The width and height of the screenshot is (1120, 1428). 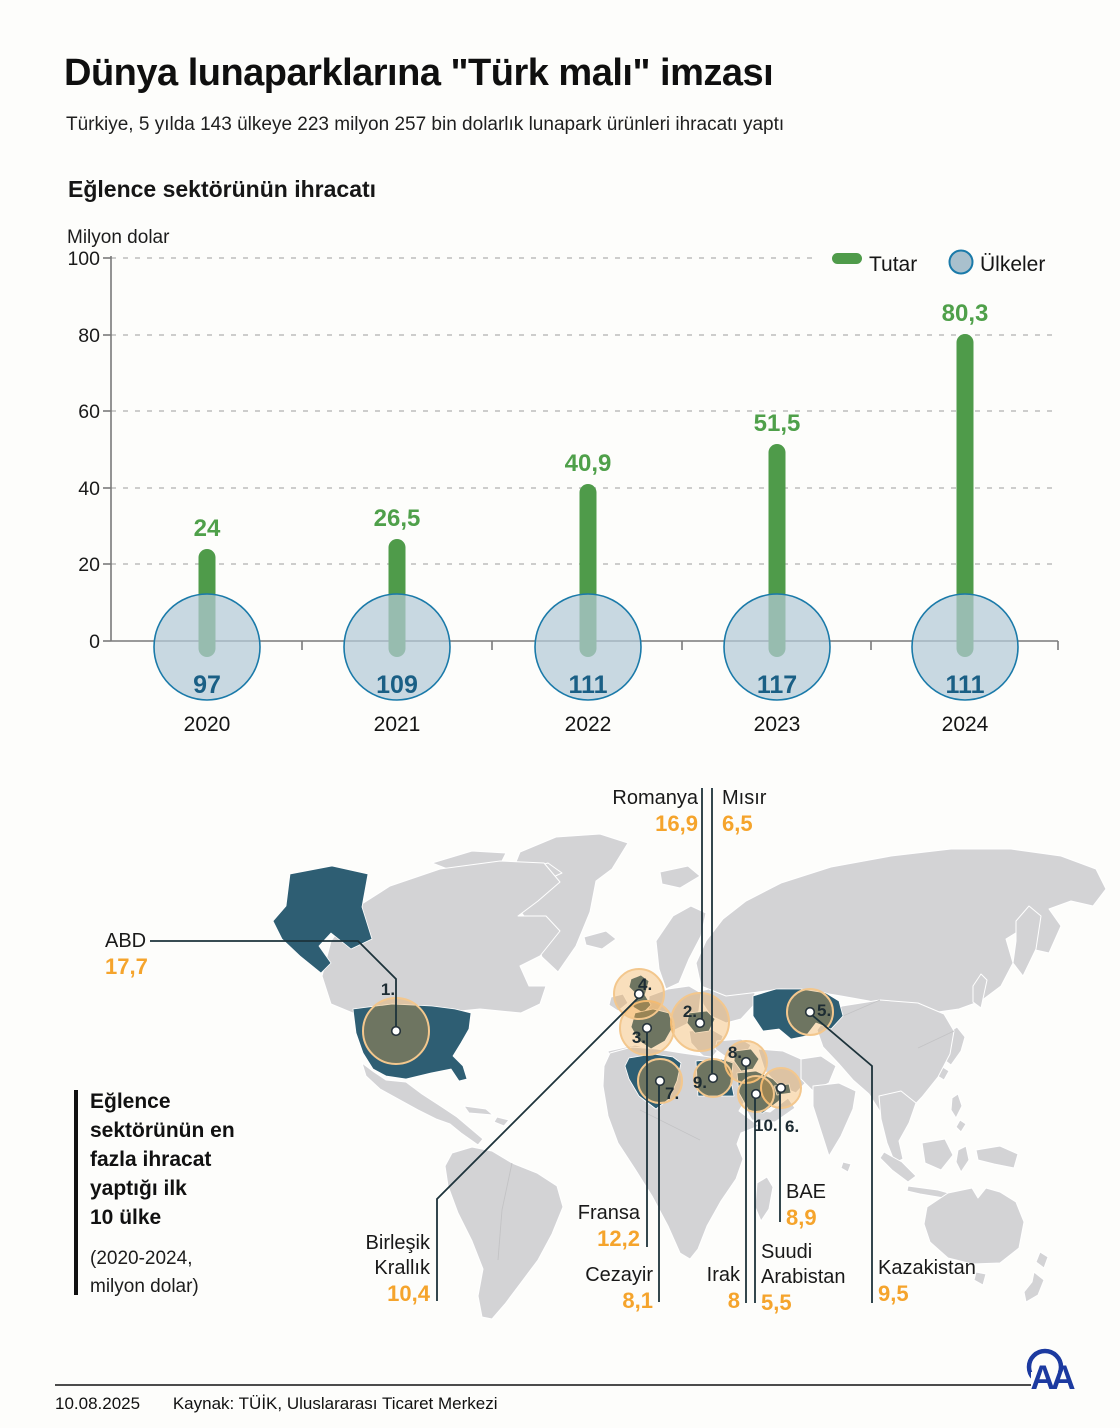 I want to click on chart-legend: Tutar Ülkeler, so click(x=938, y=262).